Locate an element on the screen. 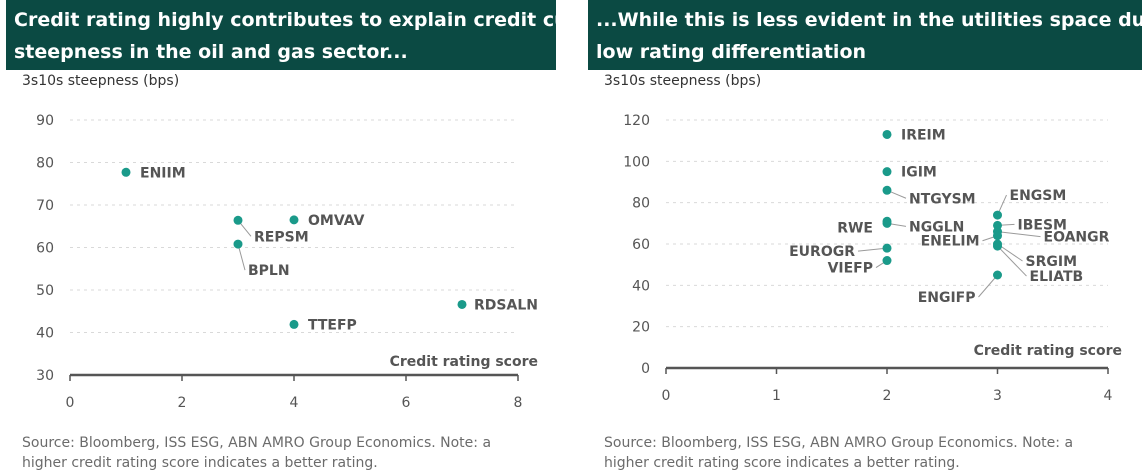 Image resolution: width=1142 pixels, height=476 pixels. data-point-label: REPSM is located at coordinates (281, 237).